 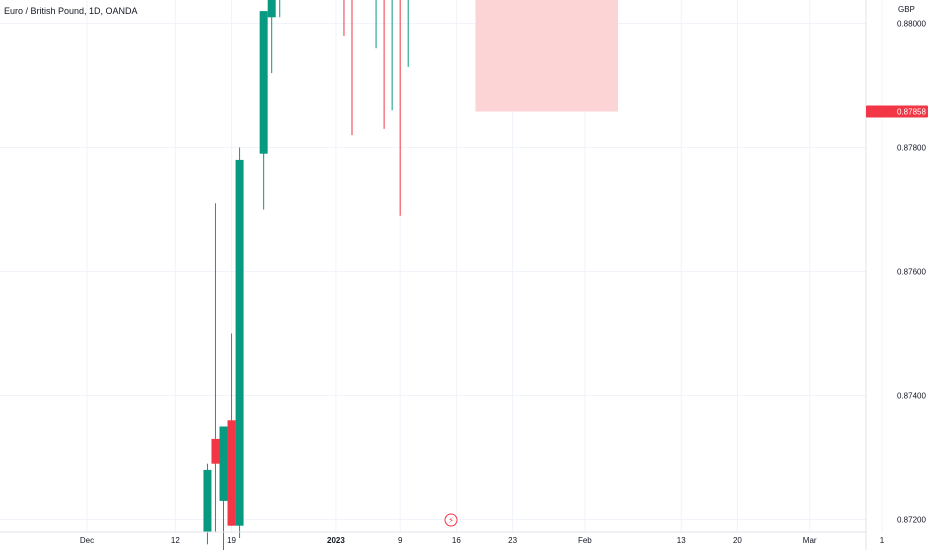 I want to click on event-icon-circle, so click(x=451, y=520).